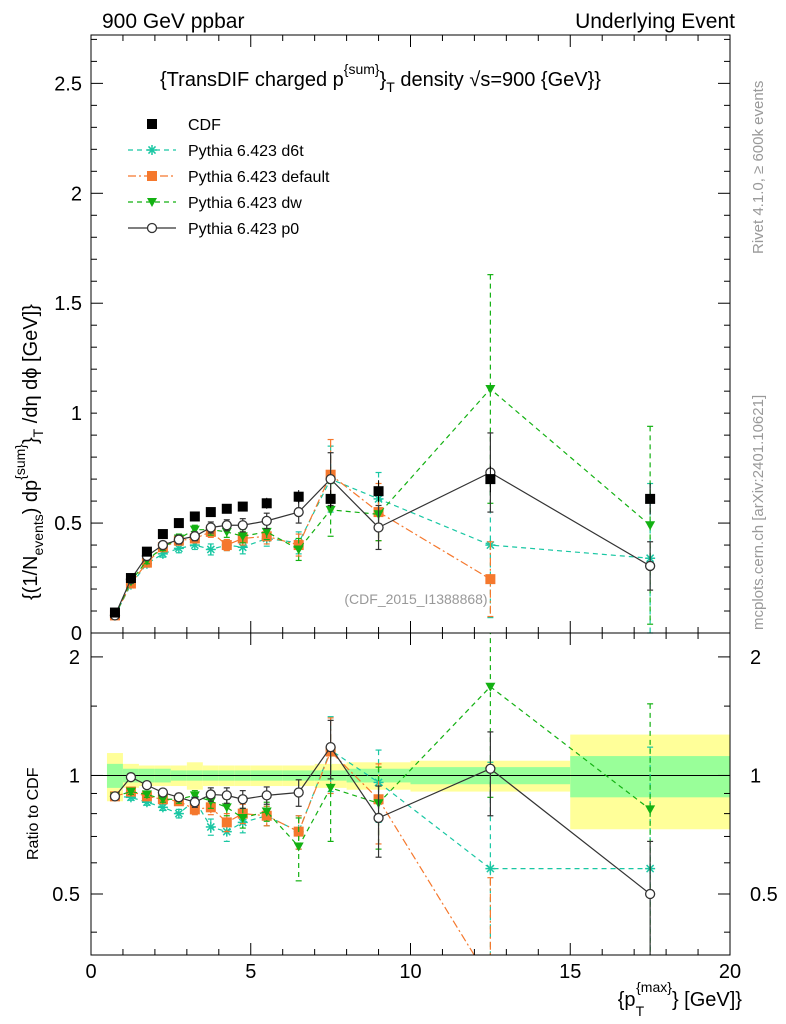  What do you see at coordinates (655, 21) in the screenshot?
I see `header-right-label: Underlying Event` at bounding box center [655, 21].